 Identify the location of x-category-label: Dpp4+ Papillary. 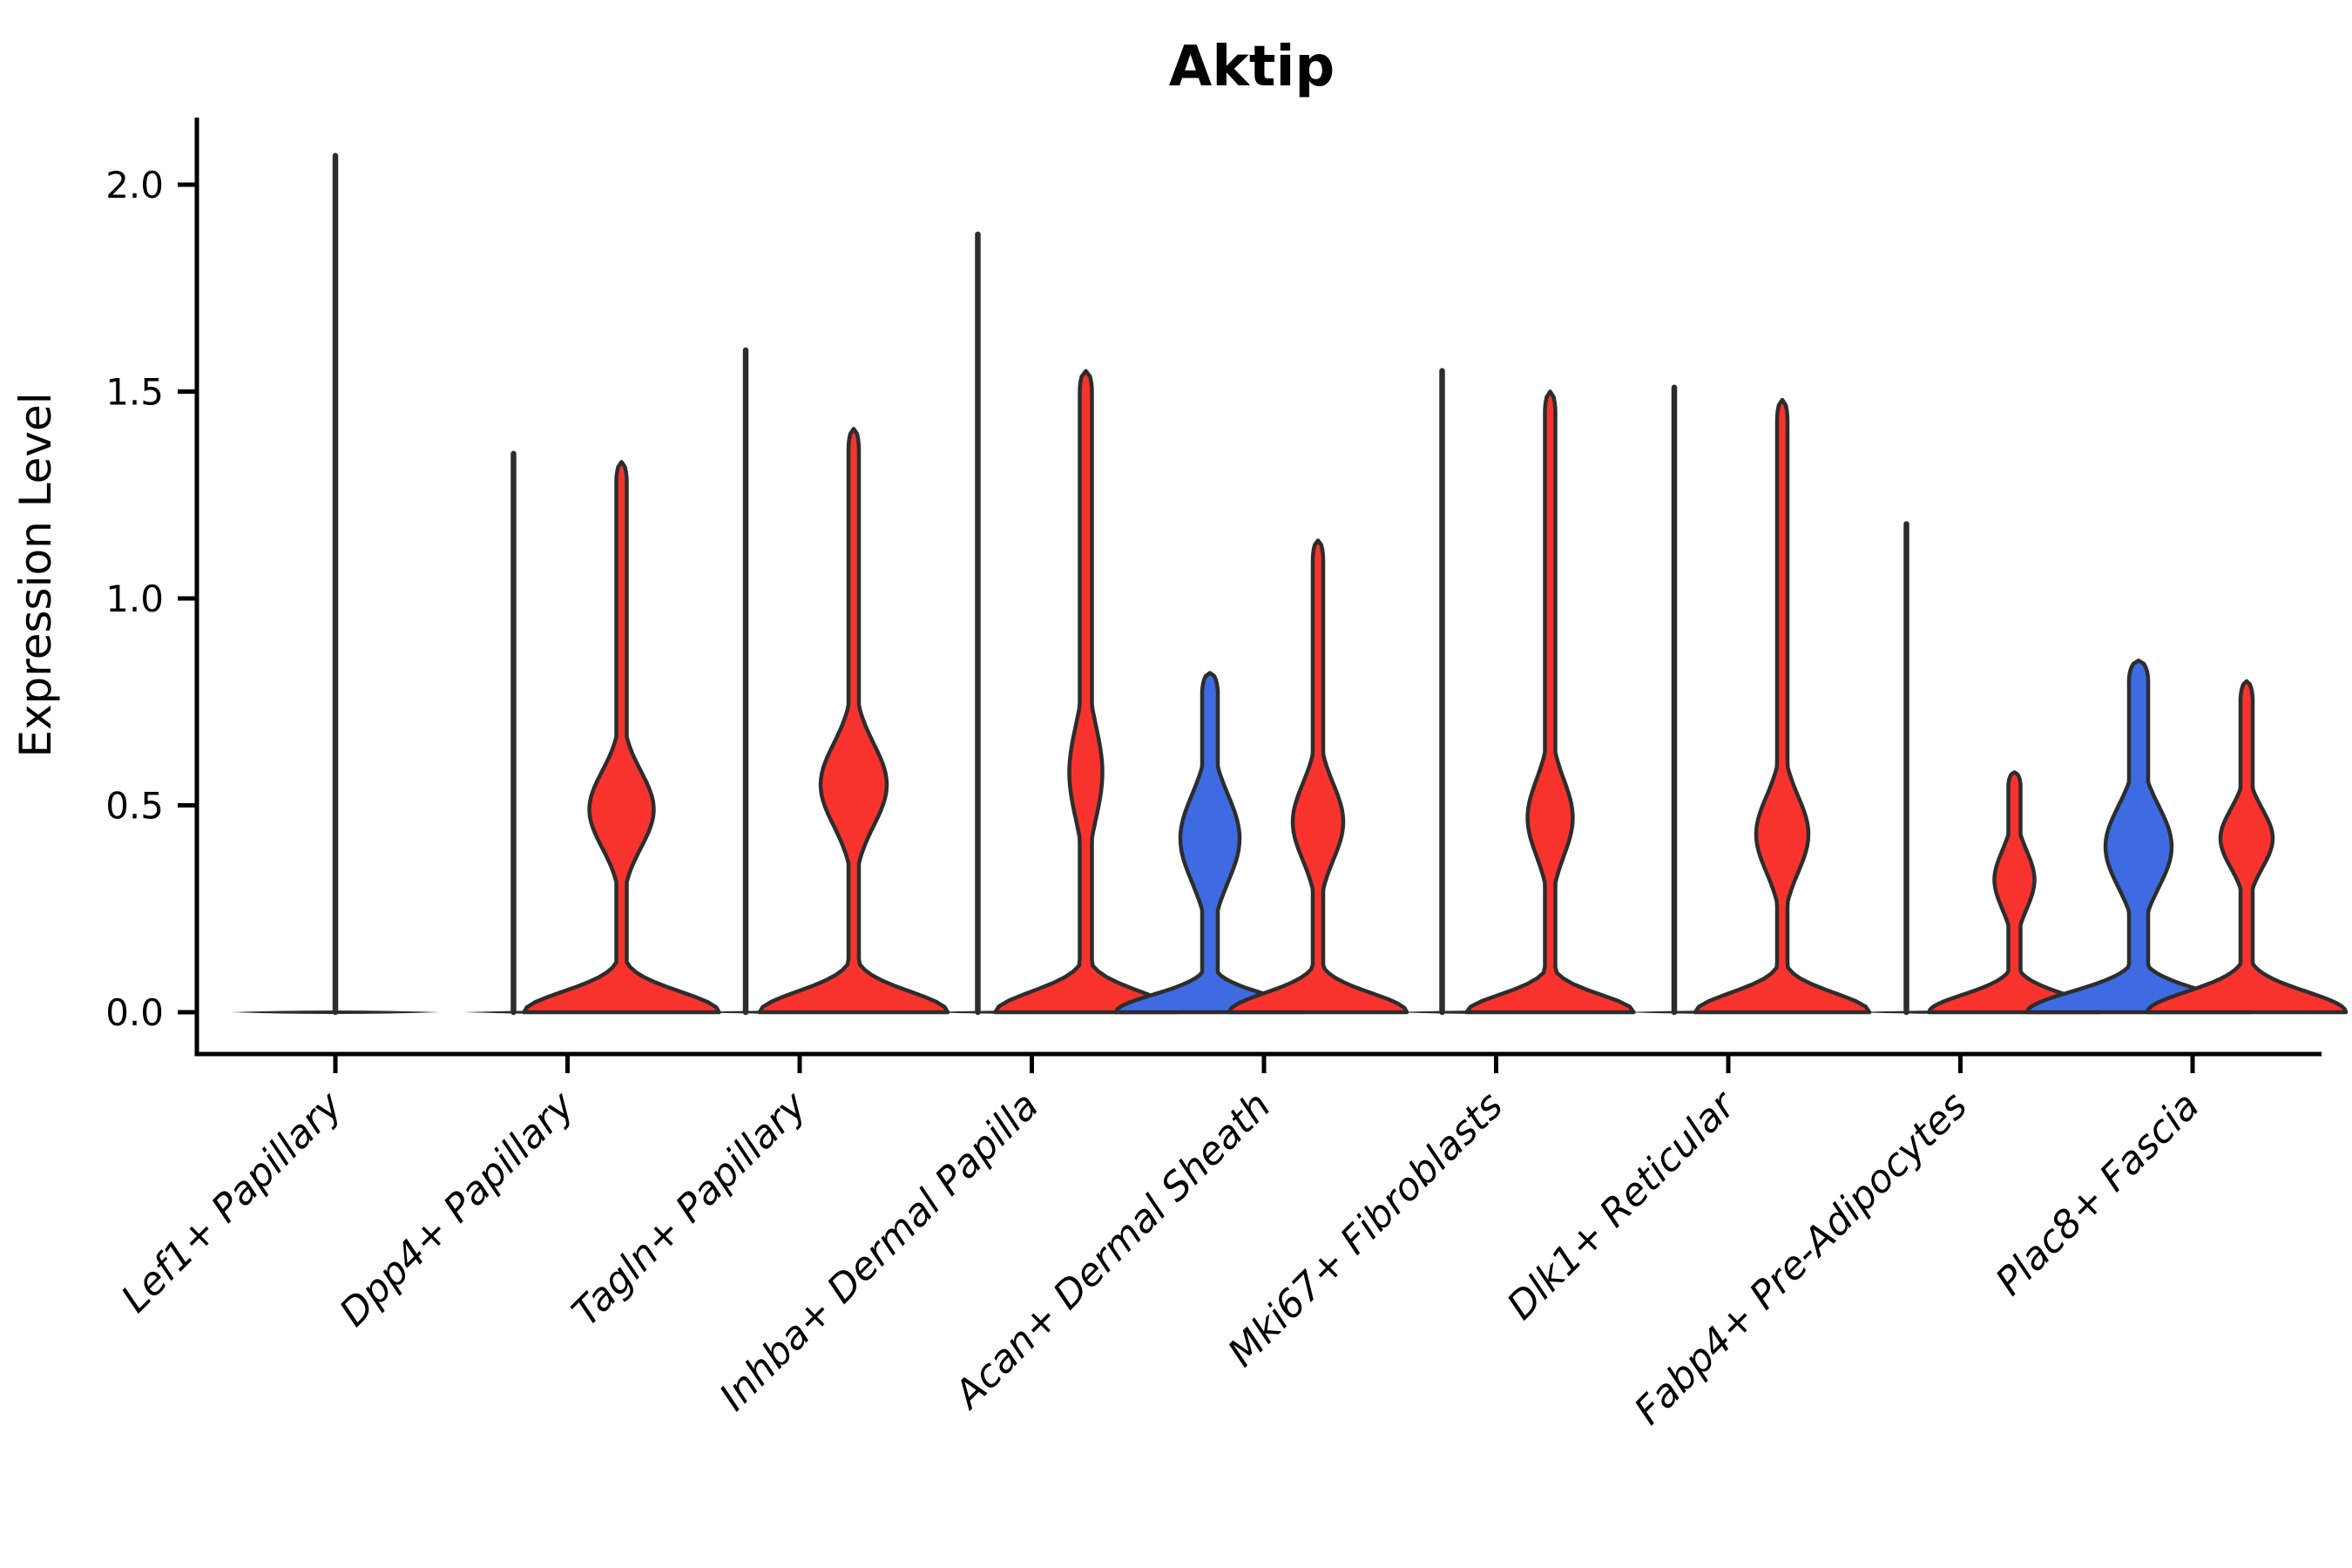
(457, 1209).